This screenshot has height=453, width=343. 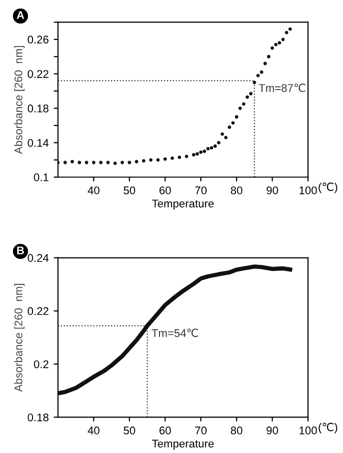 I want to click on chart-title: A, so click(x=20, y=15).